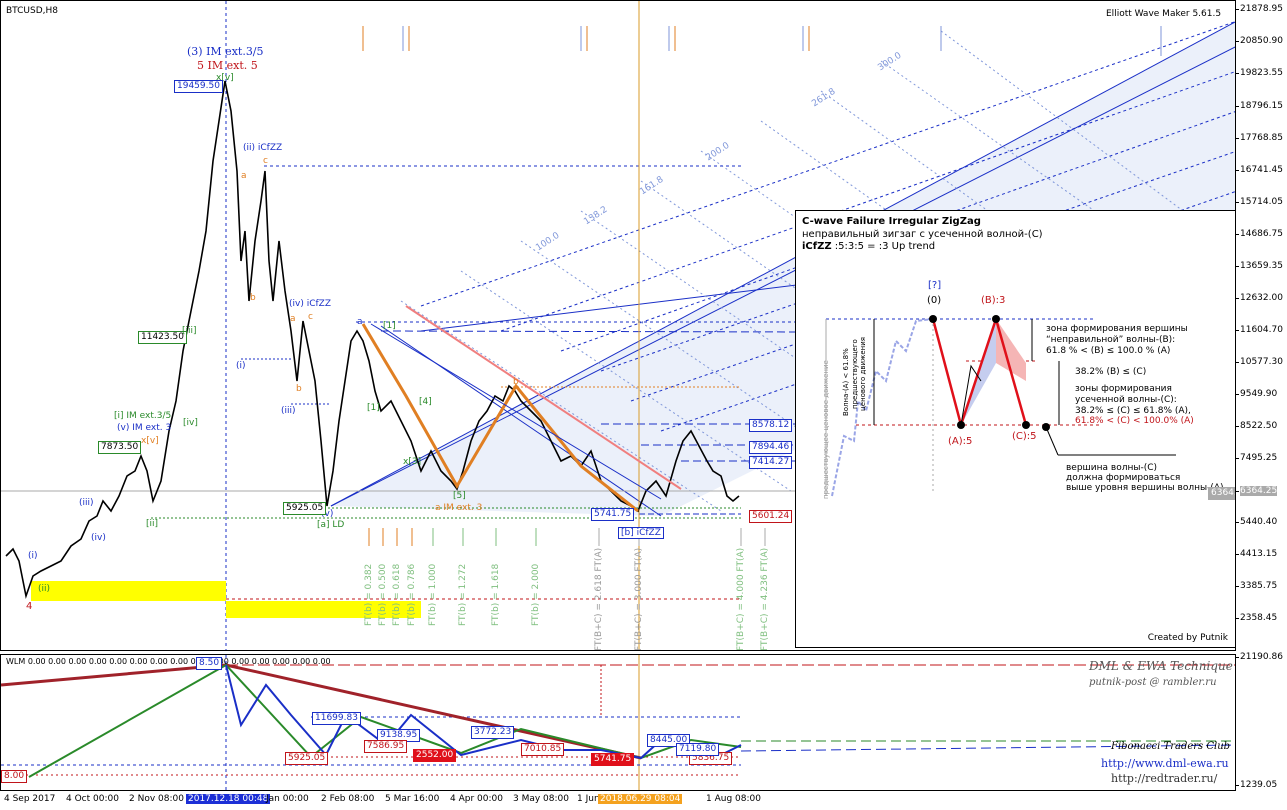  I want to click on indicator-name: Elliott Wave Maker 5.61.5, so click(1164, 14).